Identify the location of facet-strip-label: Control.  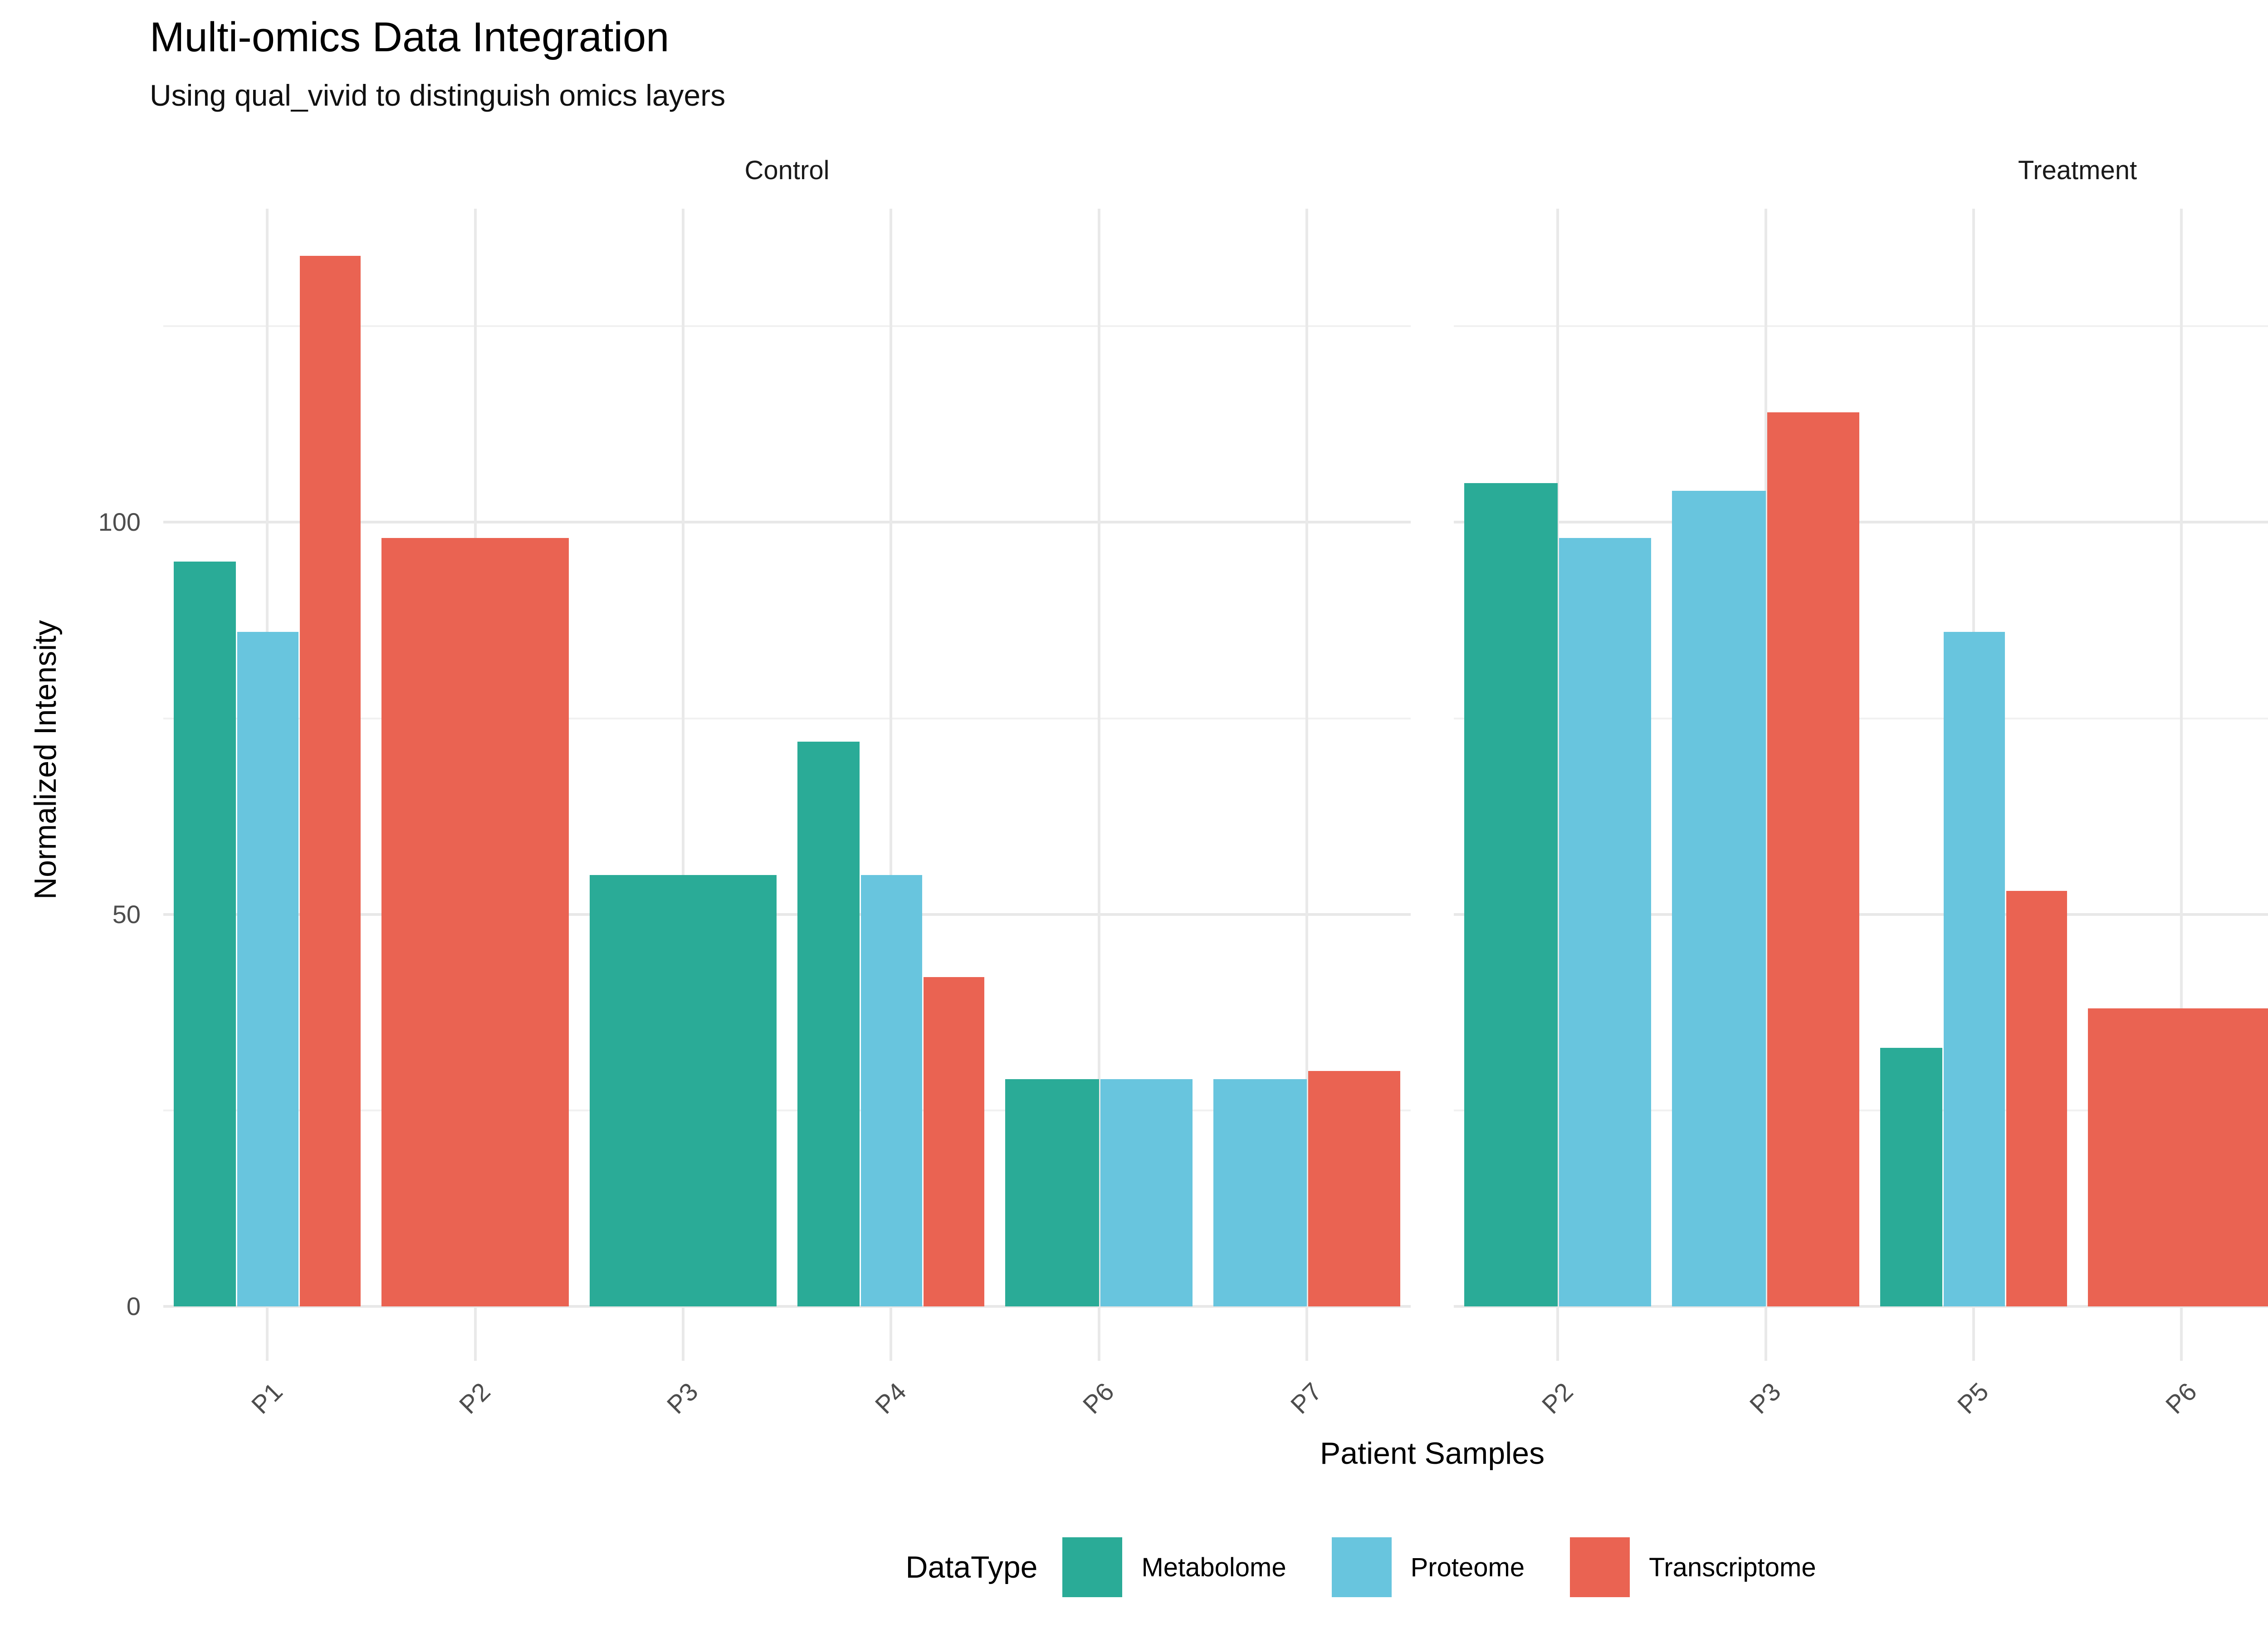
(787, 170).